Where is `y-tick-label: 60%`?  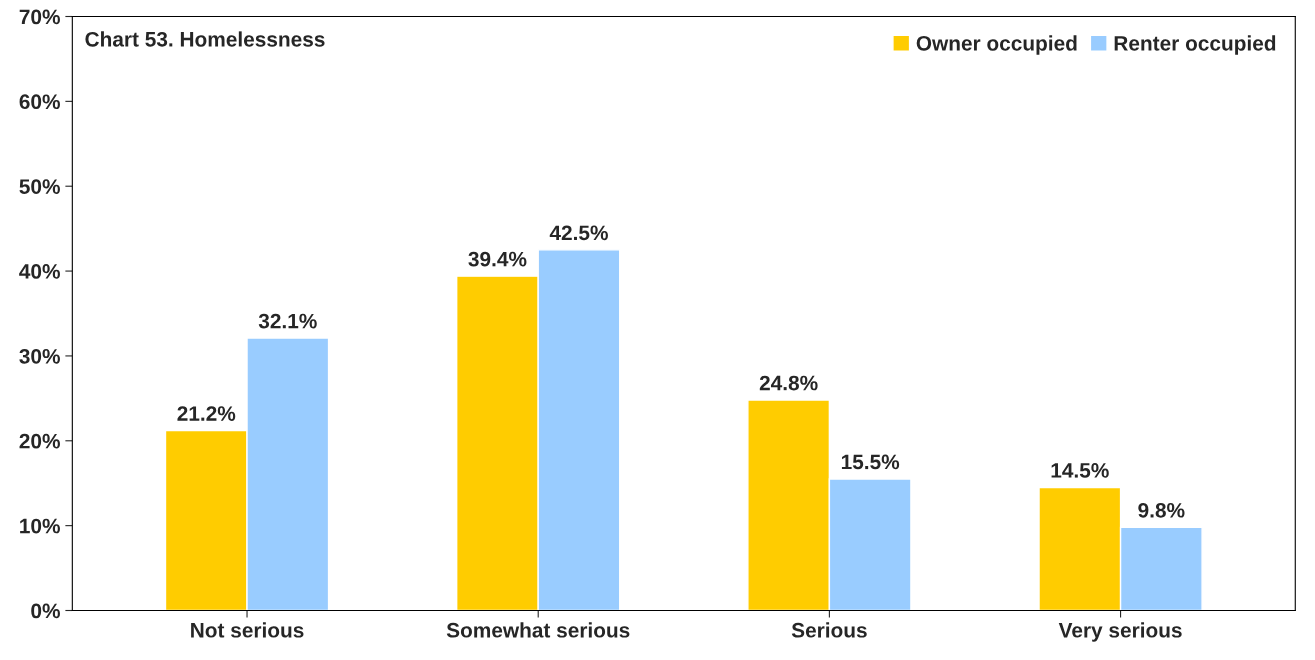 y-tick-label: 60% is located at coordinates (39, 102).